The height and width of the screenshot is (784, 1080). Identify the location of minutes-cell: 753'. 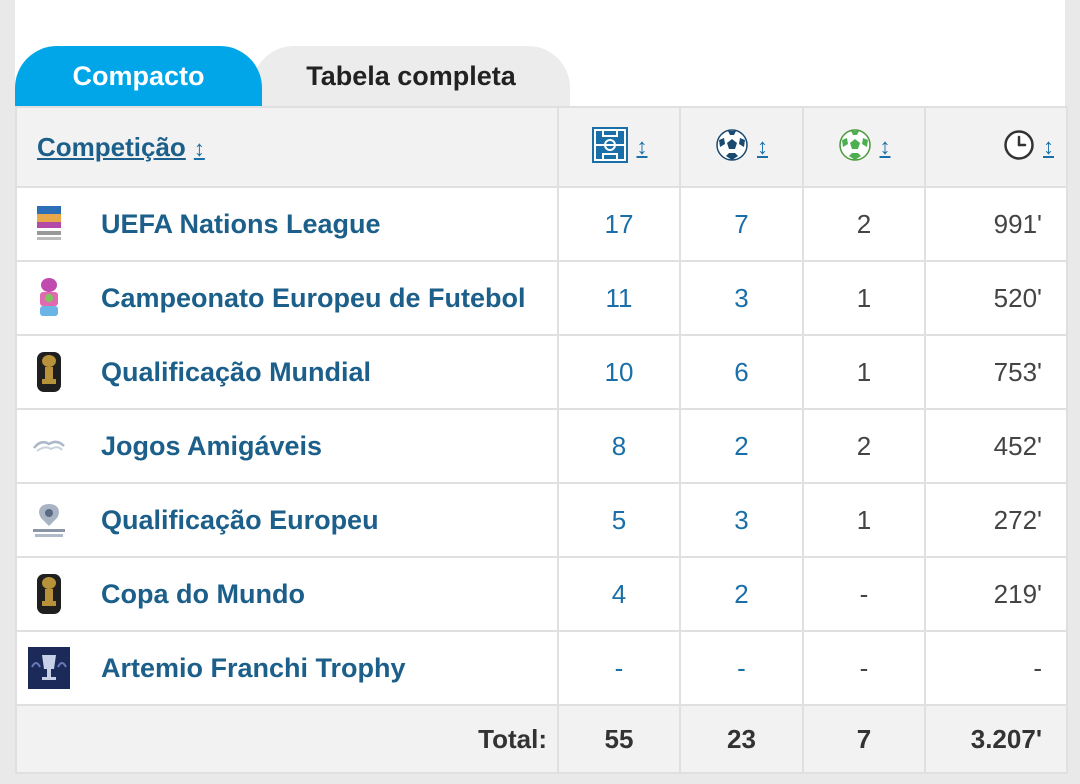
(996, 372).